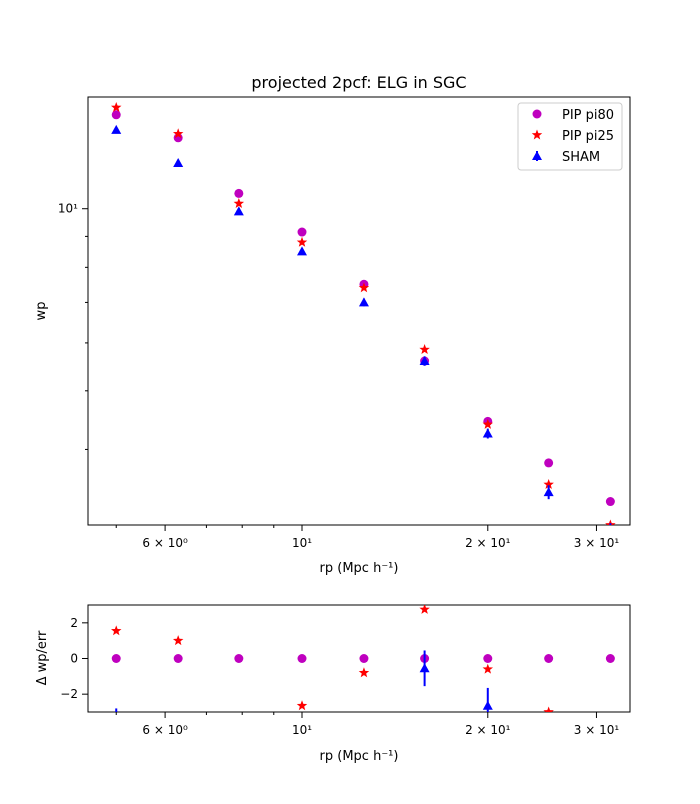 This screenshot has height=804, width=700. I want to click on legend-label: PIP pi25, so click(588, 136).